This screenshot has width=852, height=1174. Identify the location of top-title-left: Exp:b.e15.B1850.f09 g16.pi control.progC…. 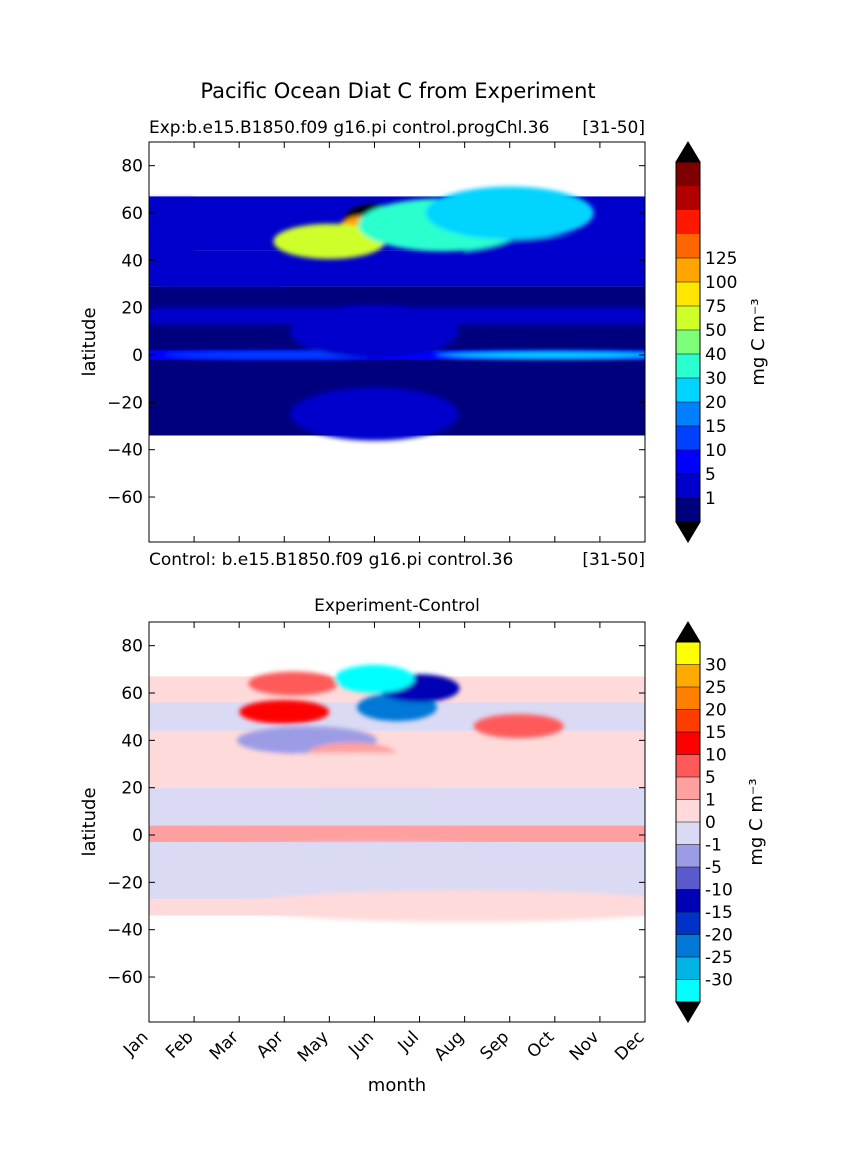
(349, 128).